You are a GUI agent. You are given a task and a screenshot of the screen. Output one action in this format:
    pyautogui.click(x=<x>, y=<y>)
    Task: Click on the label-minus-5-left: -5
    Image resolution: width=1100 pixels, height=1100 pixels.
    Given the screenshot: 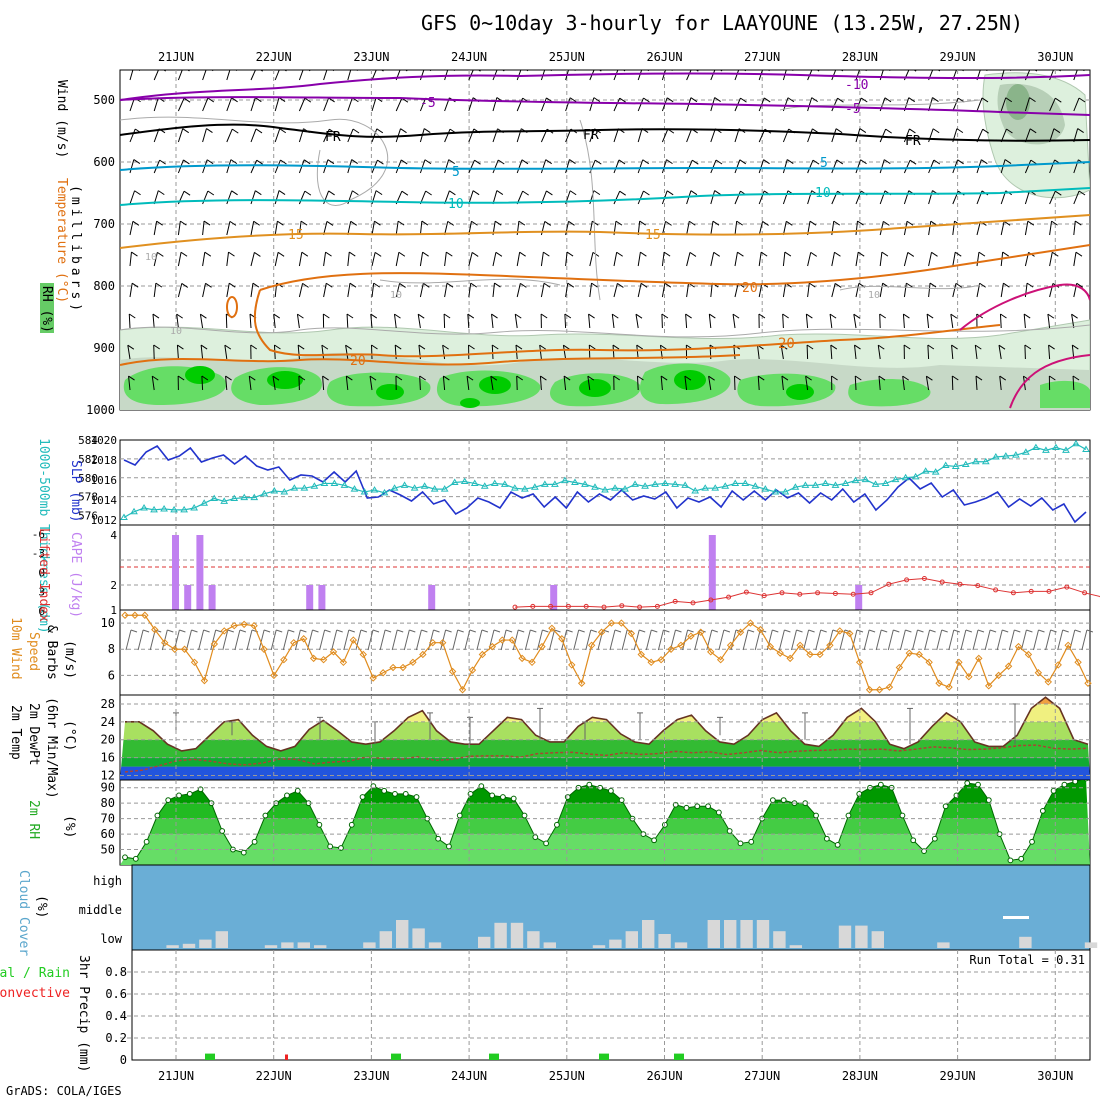 What is the action you would take?
    pyautogui.click(x=428, y=103)
    